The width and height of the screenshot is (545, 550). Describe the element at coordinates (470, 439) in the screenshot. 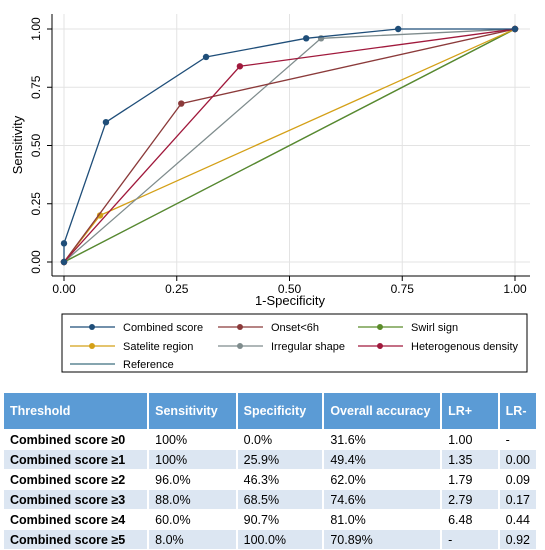

I see `cell-lr-plus: 1.00` at that location.